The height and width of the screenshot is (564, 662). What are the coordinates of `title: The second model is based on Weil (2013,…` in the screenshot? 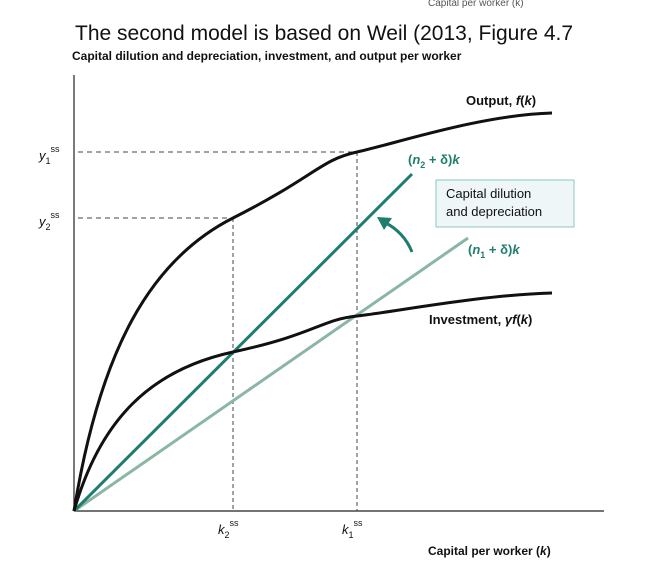 It's located at (324, 33).